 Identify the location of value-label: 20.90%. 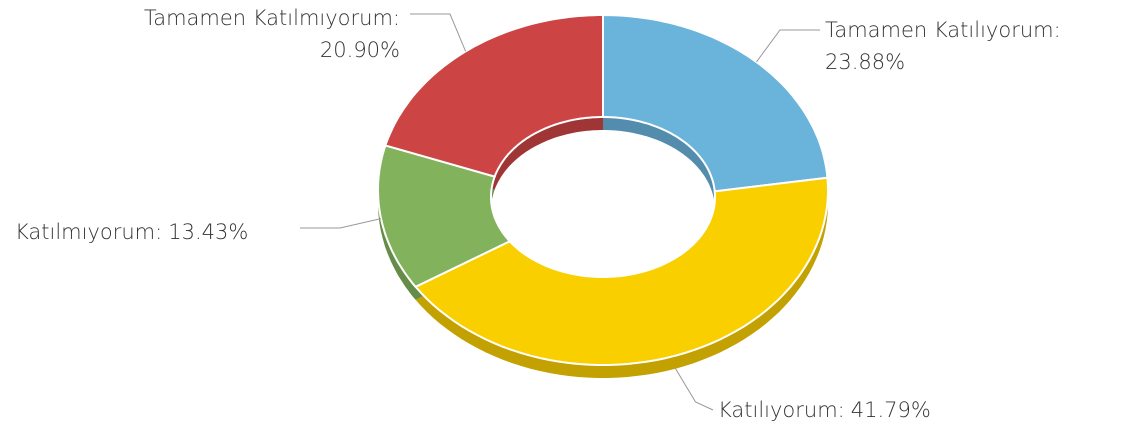
(360, 50).